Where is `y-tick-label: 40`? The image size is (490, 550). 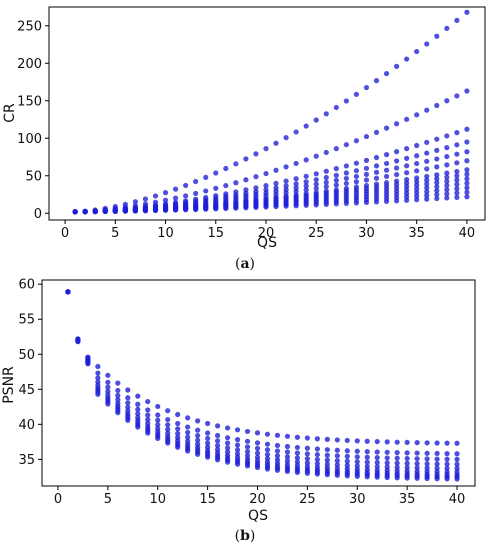
y-tick-label: 40 is located at coordinates (26, 425).